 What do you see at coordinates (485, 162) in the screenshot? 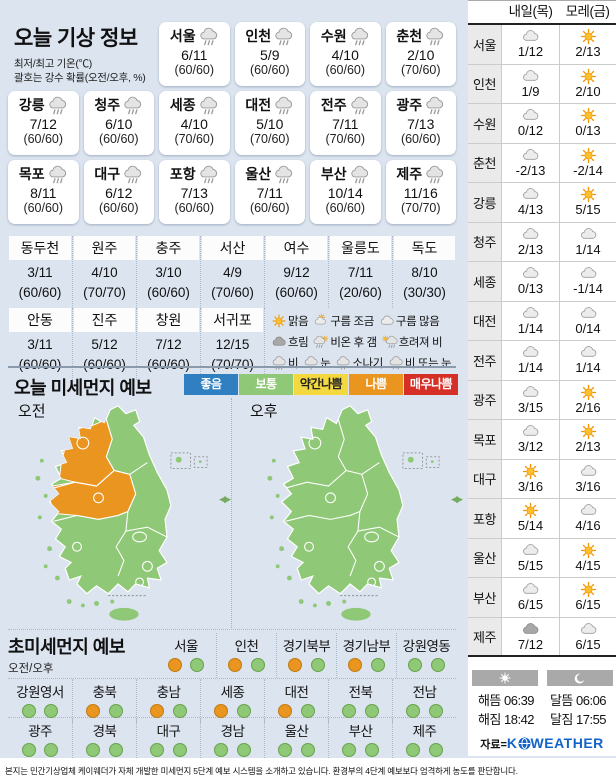
I see `forecast-city-name: 춘천` at bounding box center [485, 162].